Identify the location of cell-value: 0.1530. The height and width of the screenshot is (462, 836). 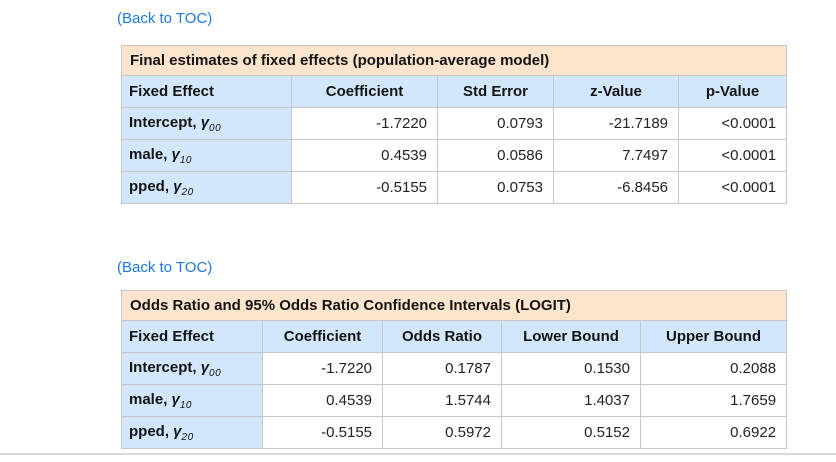
(571, 368).